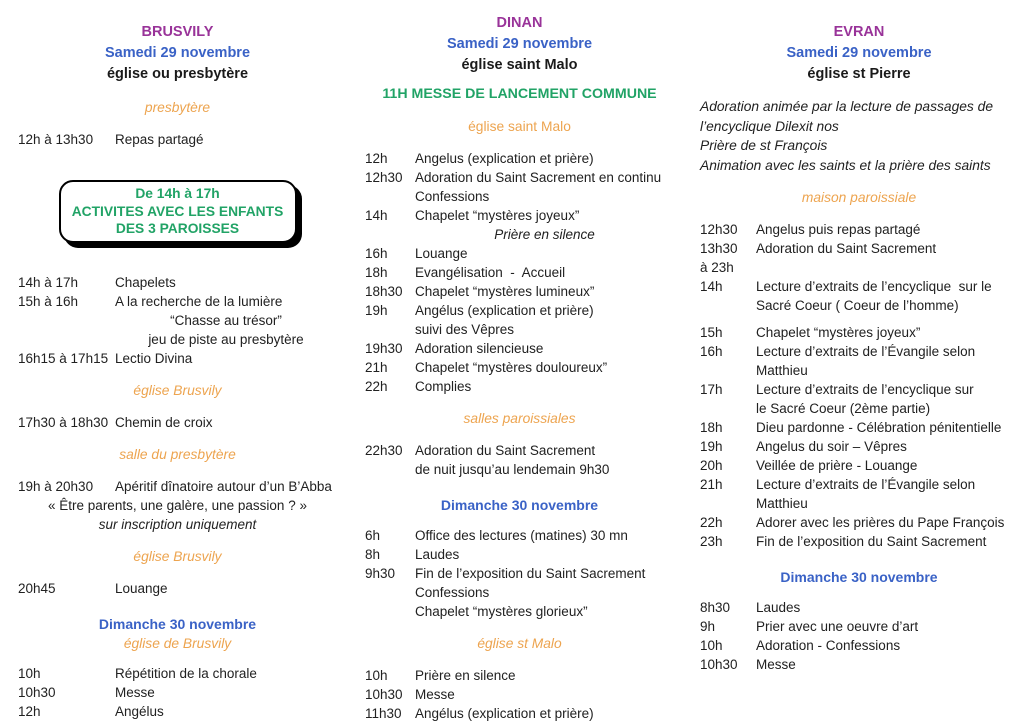 The image size is (1024, 724). I want to click on event-label: Prière en silence, so click(544, 234).